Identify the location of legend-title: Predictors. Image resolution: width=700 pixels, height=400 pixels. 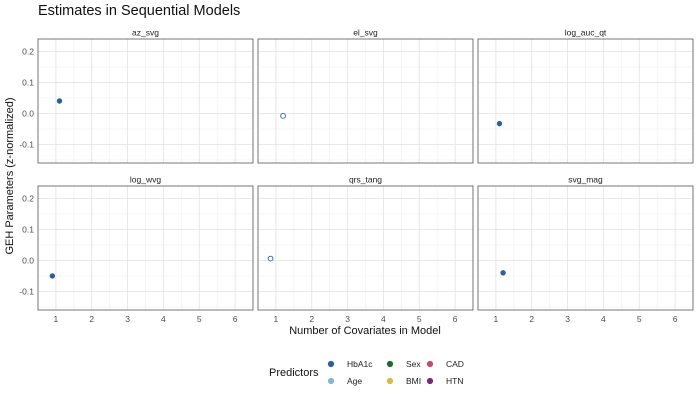
(294, 373).